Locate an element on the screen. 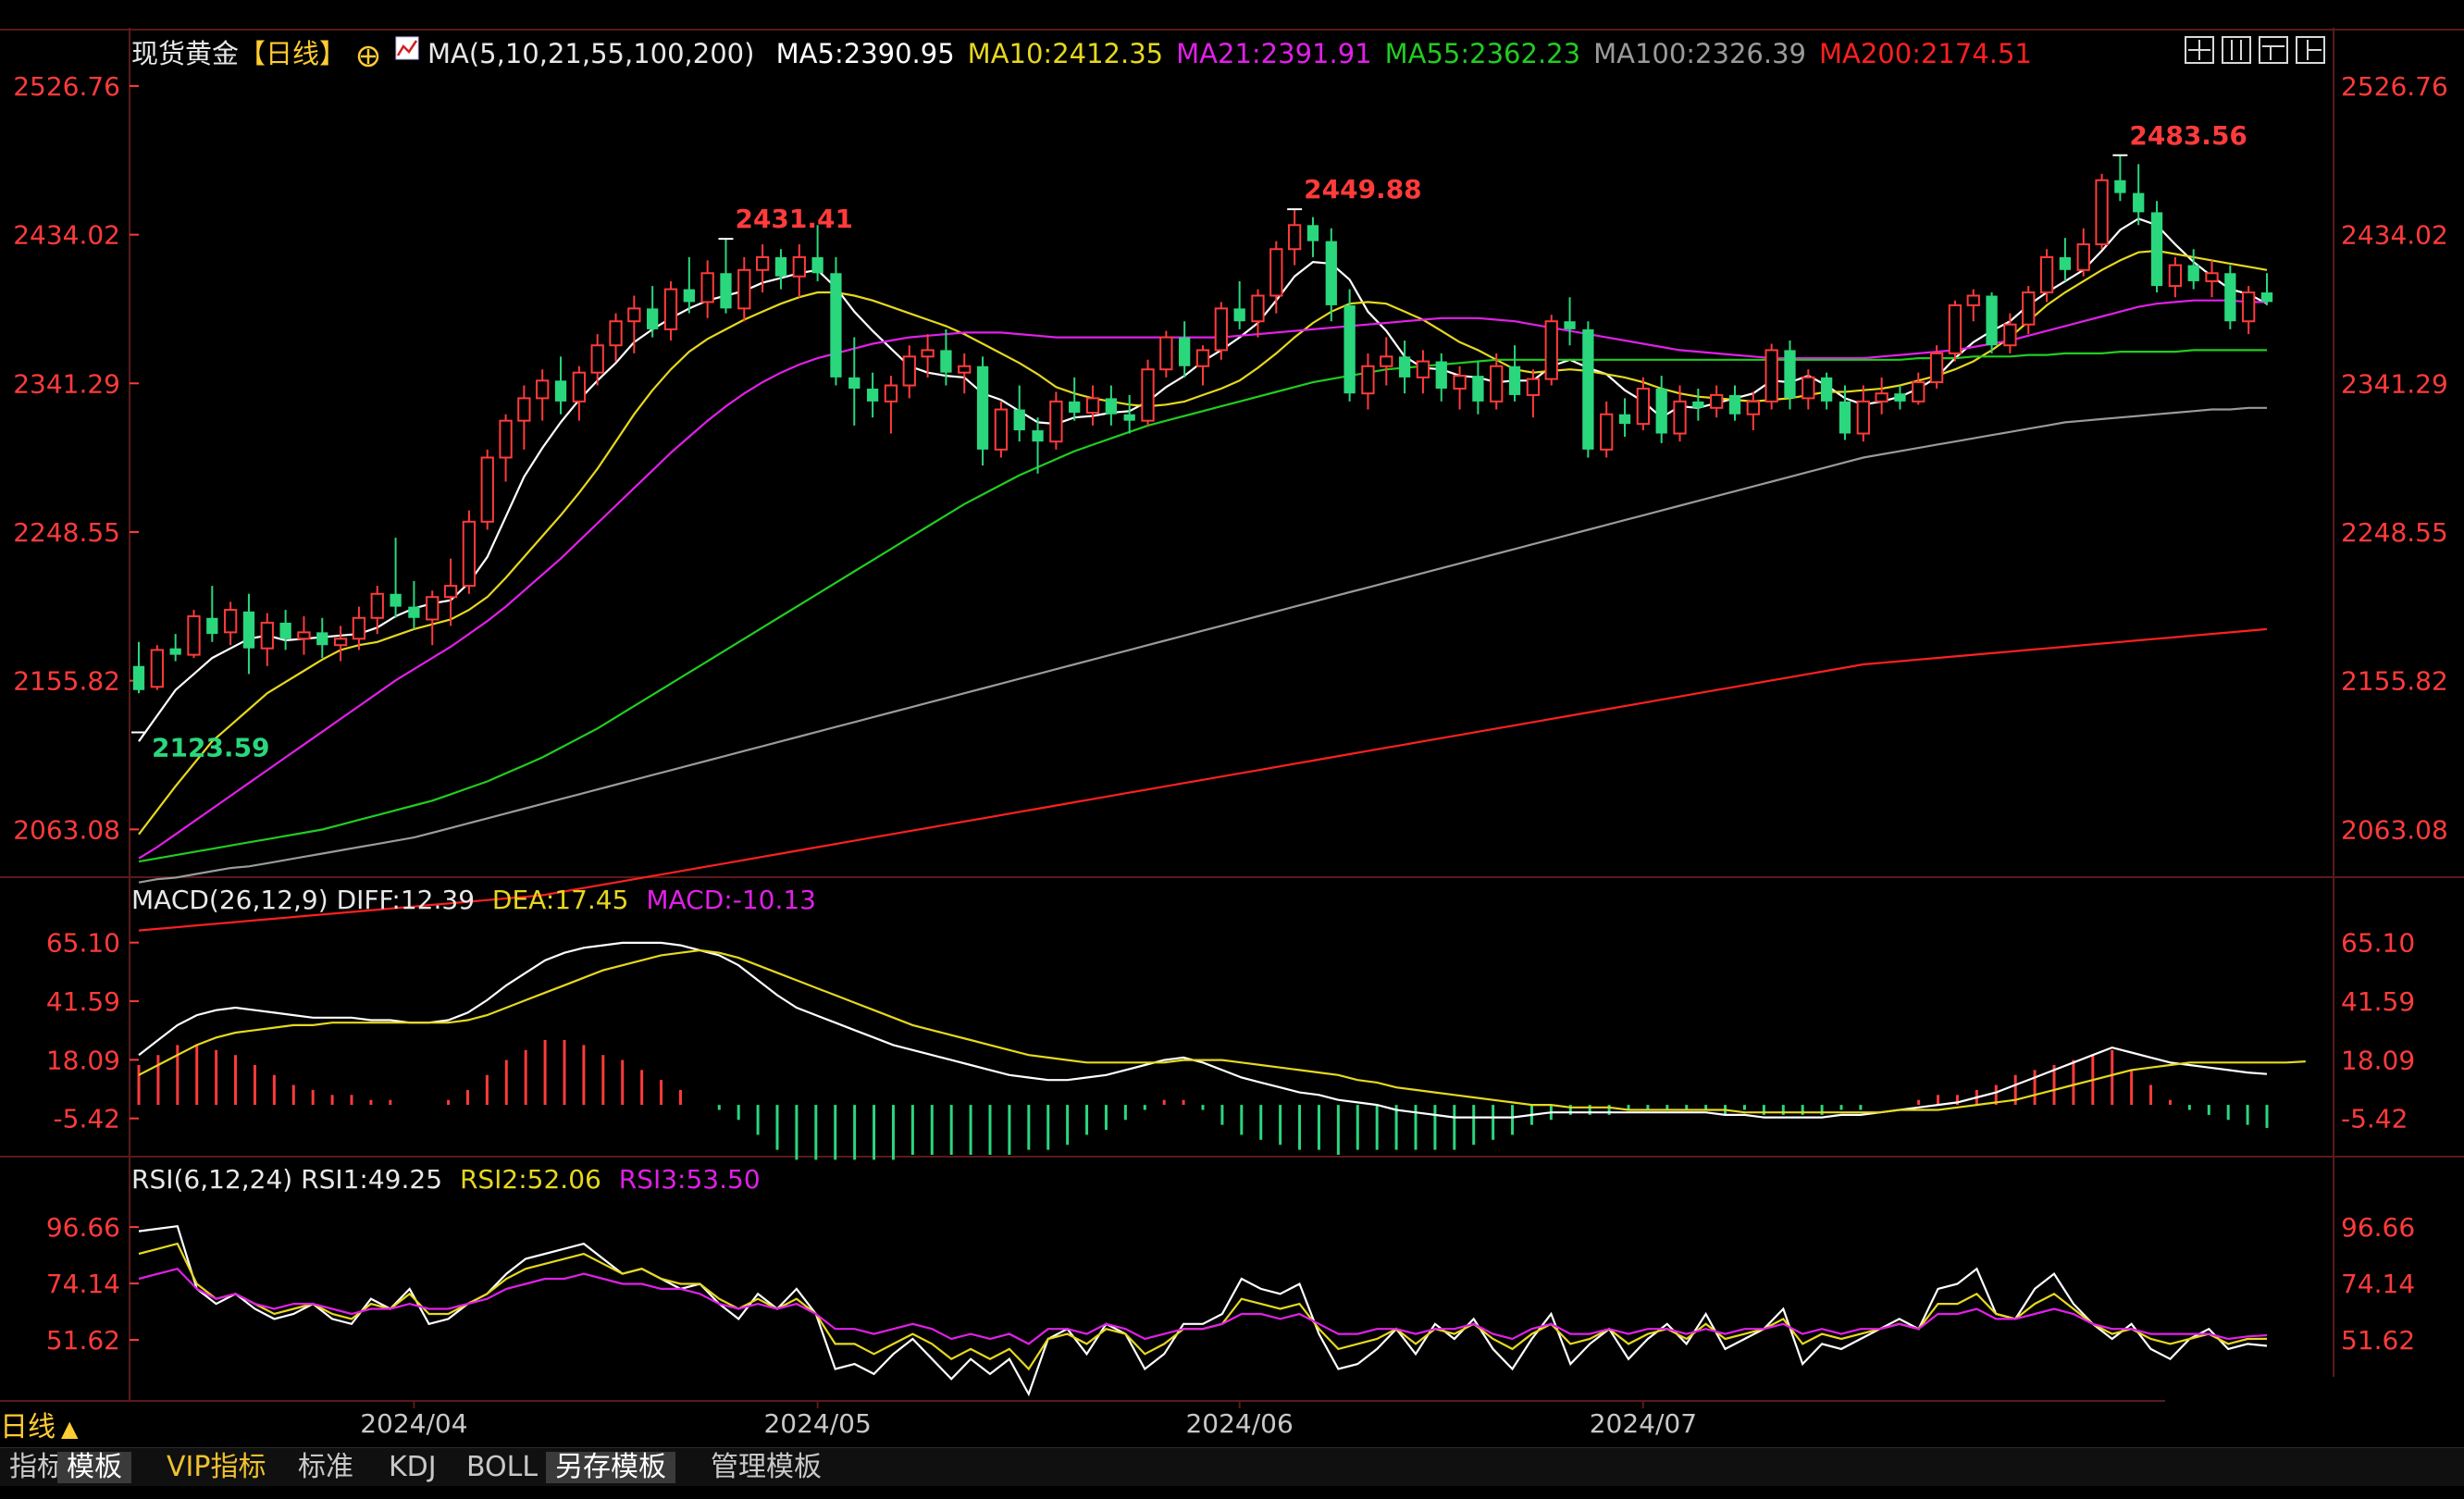 The image size is (2464, 1499). layout-toolbar is located at coordinates (2255, 50).